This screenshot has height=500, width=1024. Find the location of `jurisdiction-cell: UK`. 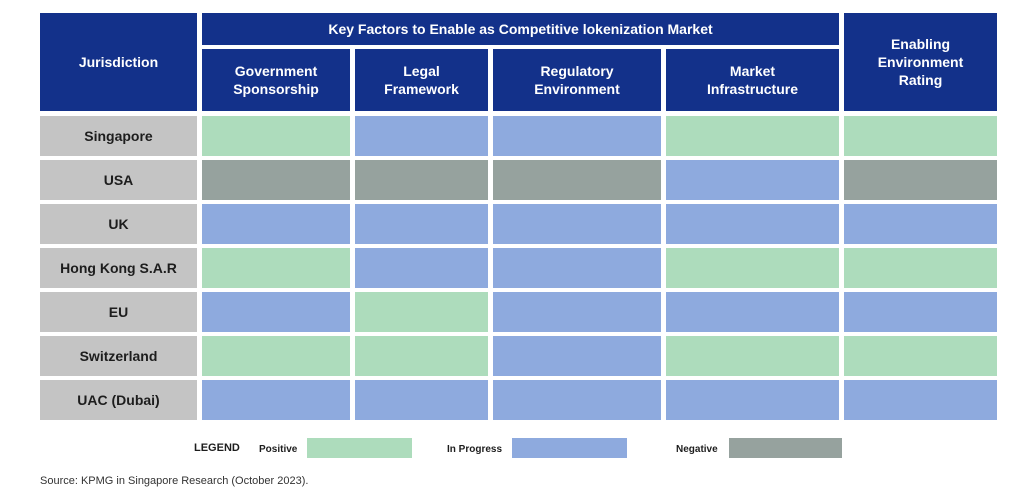

jurisdiction-cell: UK is located at coordinates (118, 224).